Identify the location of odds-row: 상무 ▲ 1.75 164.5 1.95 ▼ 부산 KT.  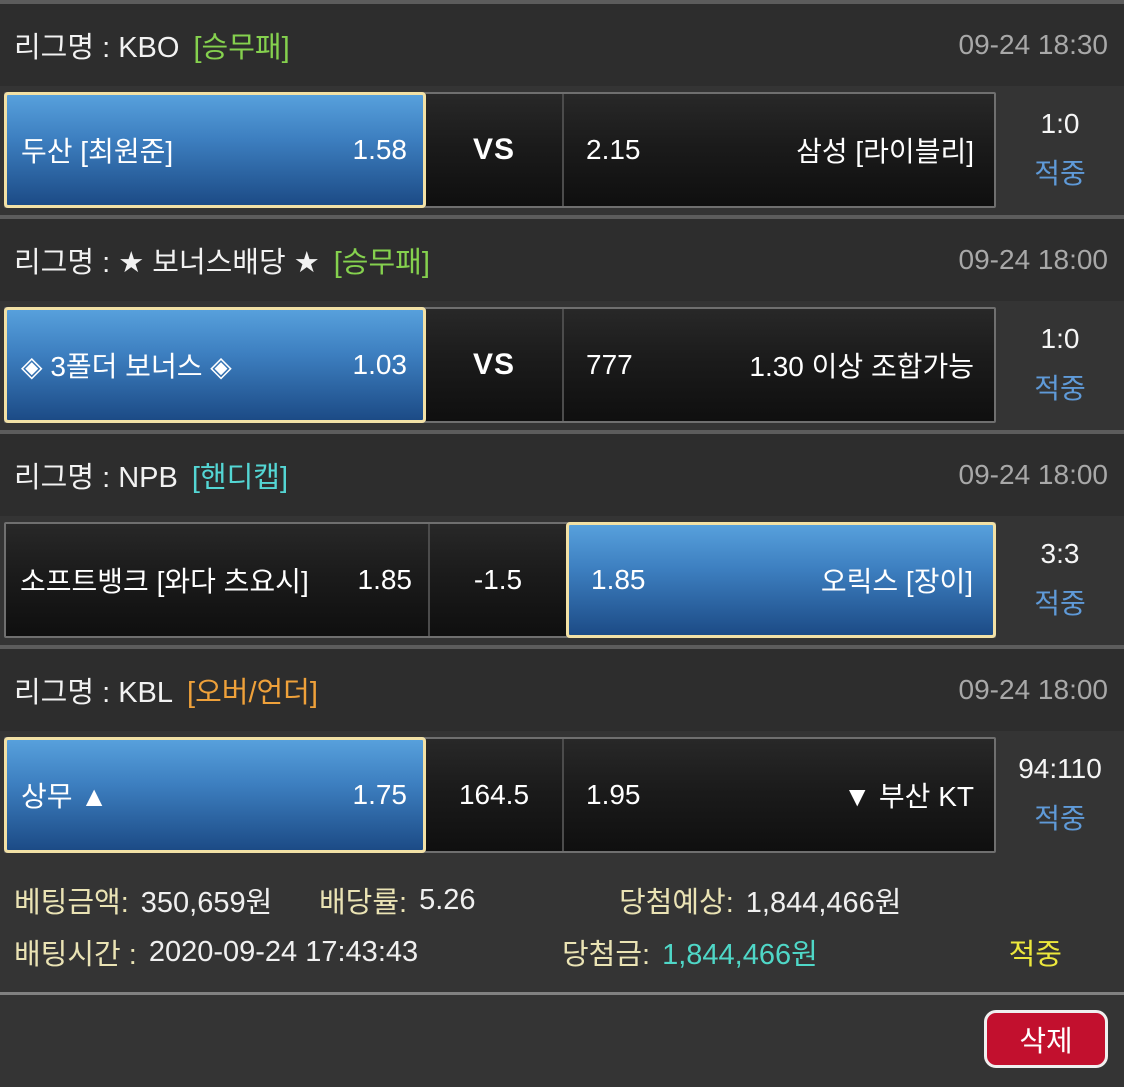
(500, 795).